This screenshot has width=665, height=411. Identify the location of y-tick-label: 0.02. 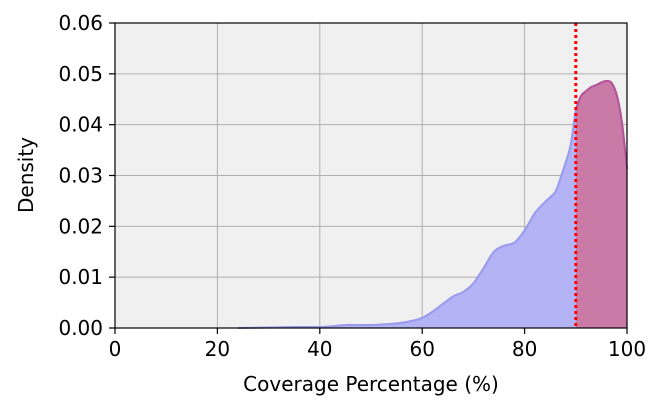
(80, 226).